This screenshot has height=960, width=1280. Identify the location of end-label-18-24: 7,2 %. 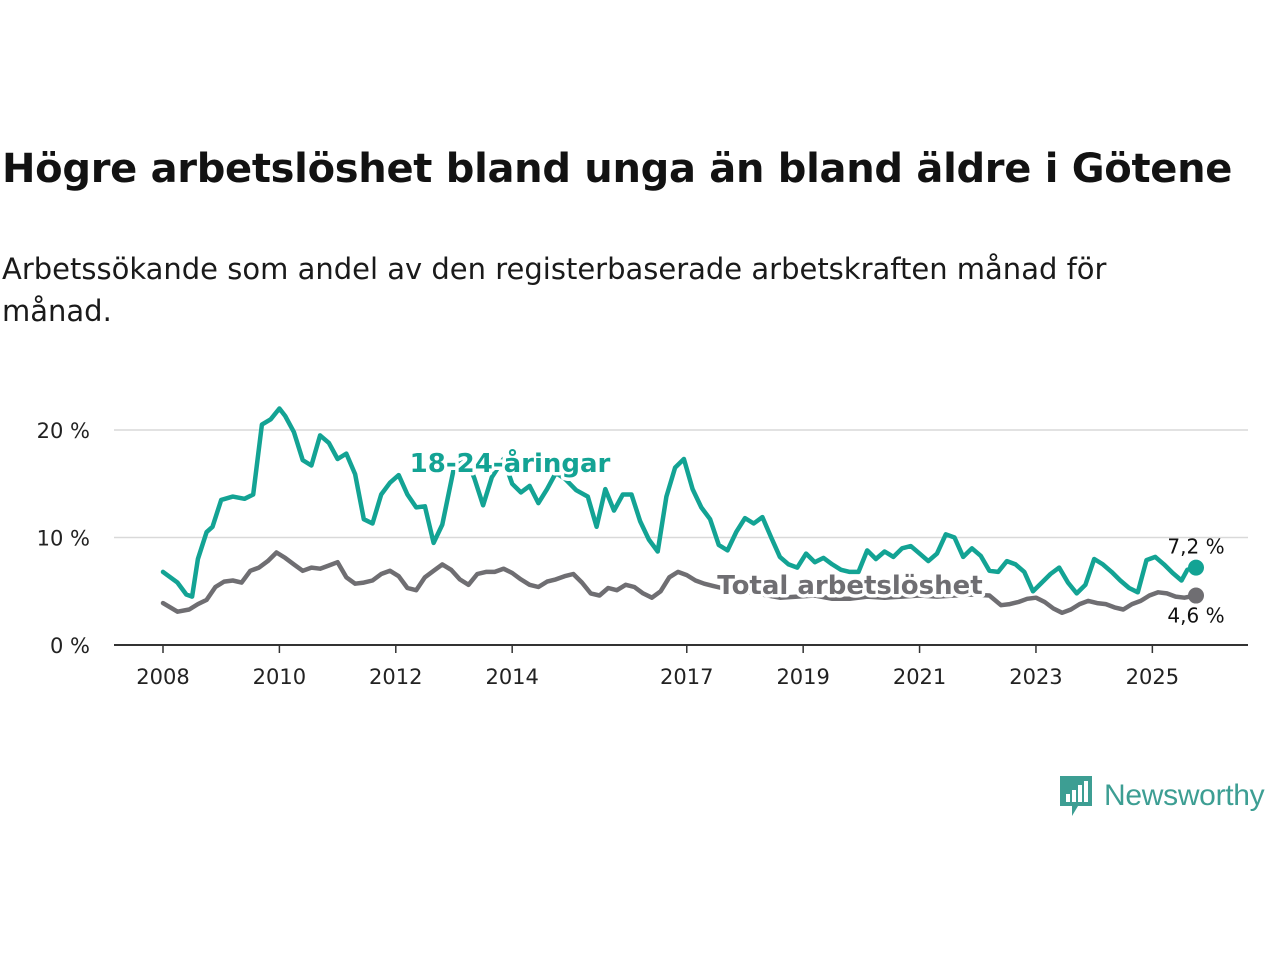
(1195, 547).